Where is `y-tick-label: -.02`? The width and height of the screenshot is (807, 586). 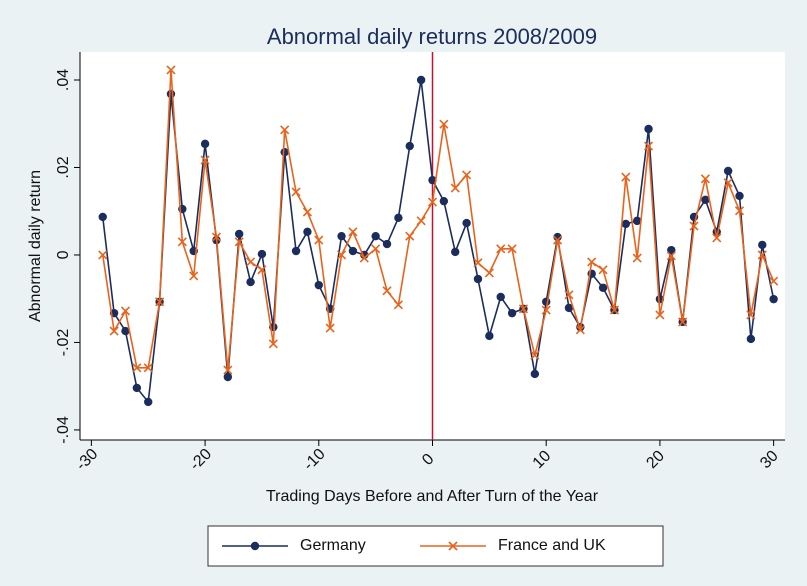 y-tick-label: -.02 is located at coordinates (63, 343).